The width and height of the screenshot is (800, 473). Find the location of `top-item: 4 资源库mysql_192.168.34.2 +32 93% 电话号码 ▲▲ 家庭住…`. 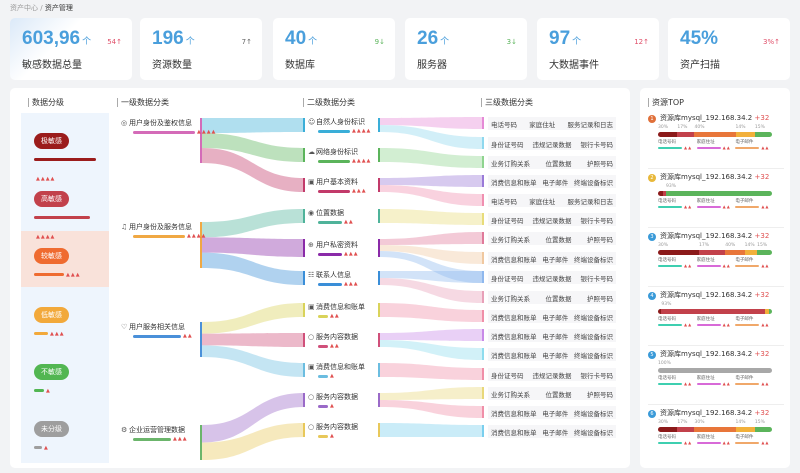

top-item: 4 资源库mysql_192.168.34.2 +32 93% 电话号码 ▲▲ 家庭住… is located at coordinates (716, 318).